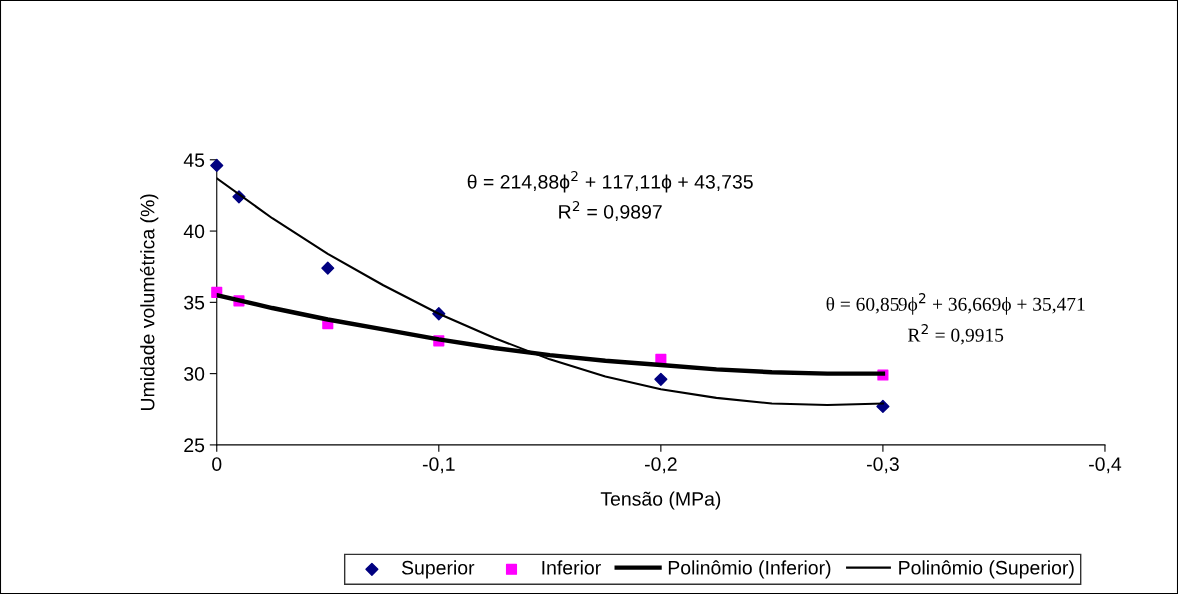  I want to click on legend-label: Inferior, so click(571, 567).